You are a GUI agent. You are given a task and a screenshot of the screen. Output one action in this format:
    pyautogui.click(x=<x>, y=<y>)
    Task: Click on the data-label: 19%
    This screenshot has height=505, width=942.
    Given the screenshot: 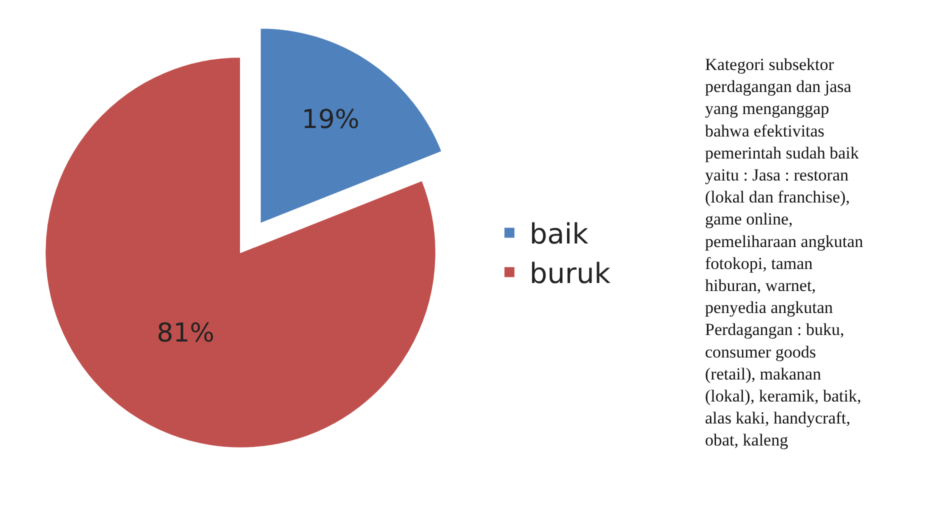 What is the action you would take?
    pyautogui.click(x=331, y=119)
    